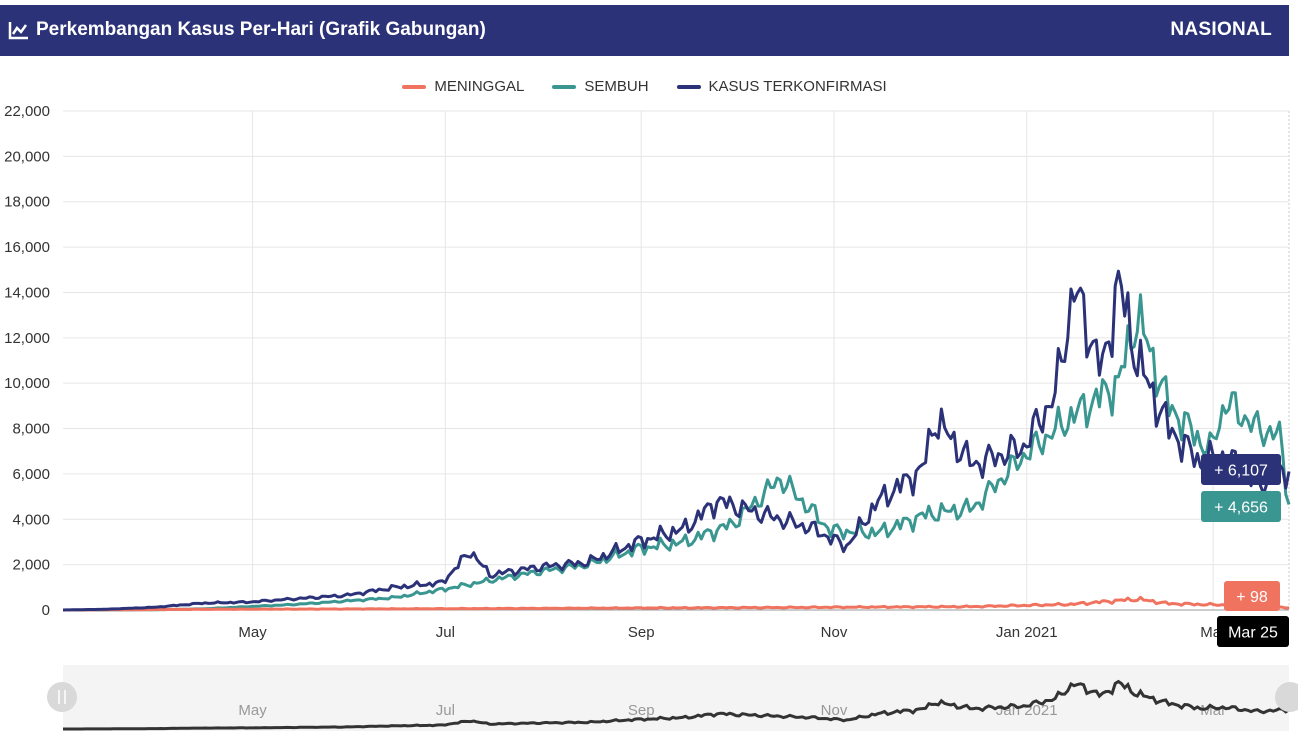 Image resolution: width=1298 pixels, height=737 pixels. I want to click on tooltip-deaths-text: + 98, so click(1252, 597).